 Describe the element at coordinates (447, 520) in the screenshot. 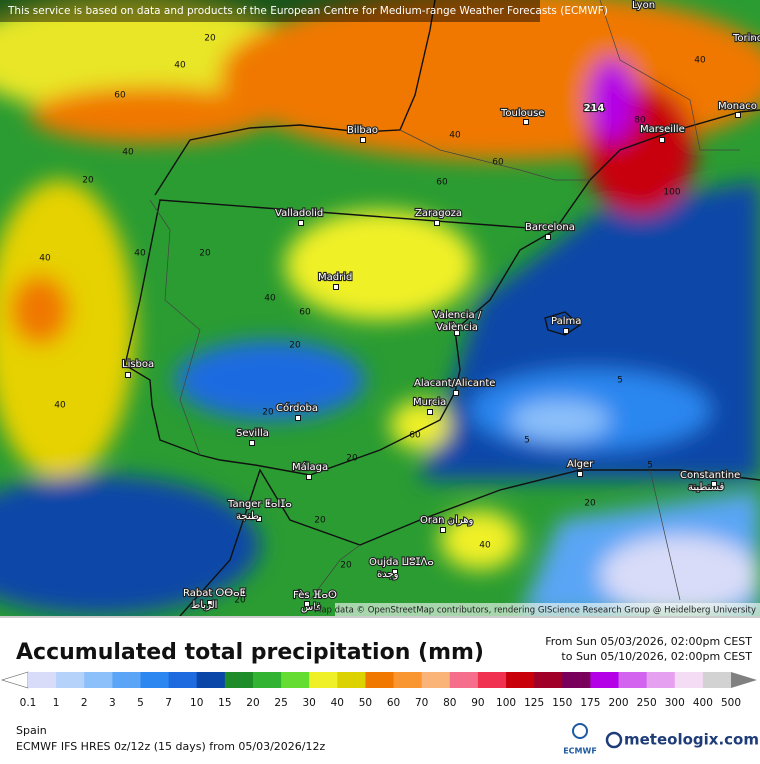

I see `city-label: Oran وهران` at that location.